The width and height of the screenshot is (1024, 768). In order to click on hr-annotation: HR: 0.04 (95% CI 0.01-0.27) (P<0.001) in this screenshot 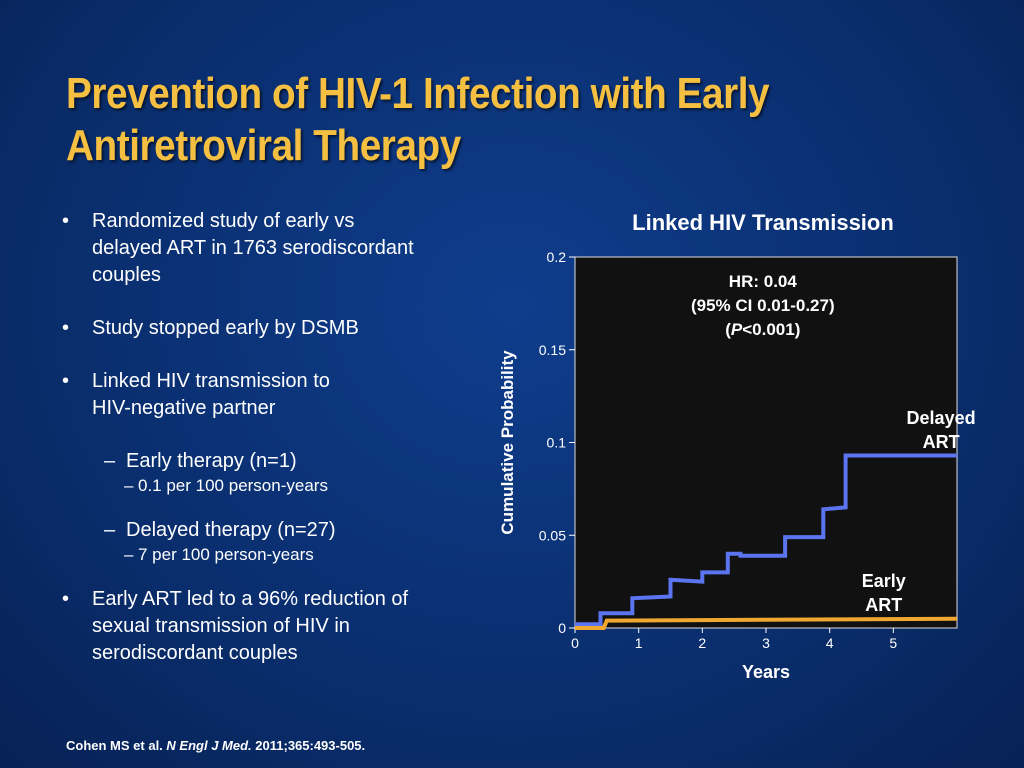, I will do `click(763, 305)`.